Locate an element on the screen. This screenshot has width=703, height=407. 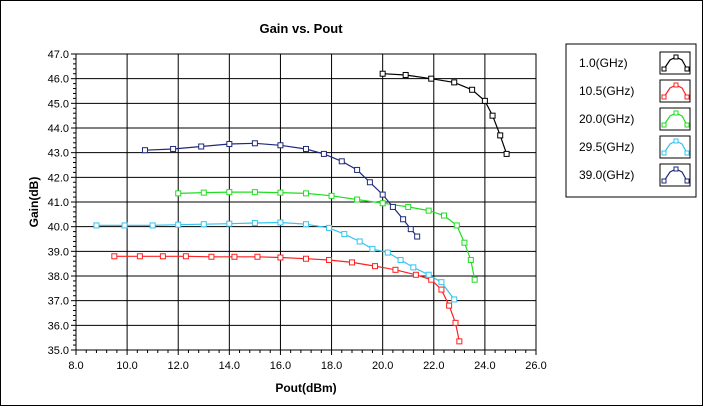
x-tick-label: 8.0 is located at coordinates (75, 366).